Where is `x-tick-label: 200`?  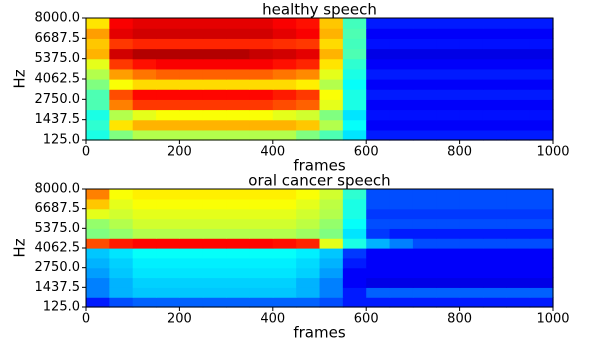
x-tick-label: 200 is located at coordinates (179, 319).